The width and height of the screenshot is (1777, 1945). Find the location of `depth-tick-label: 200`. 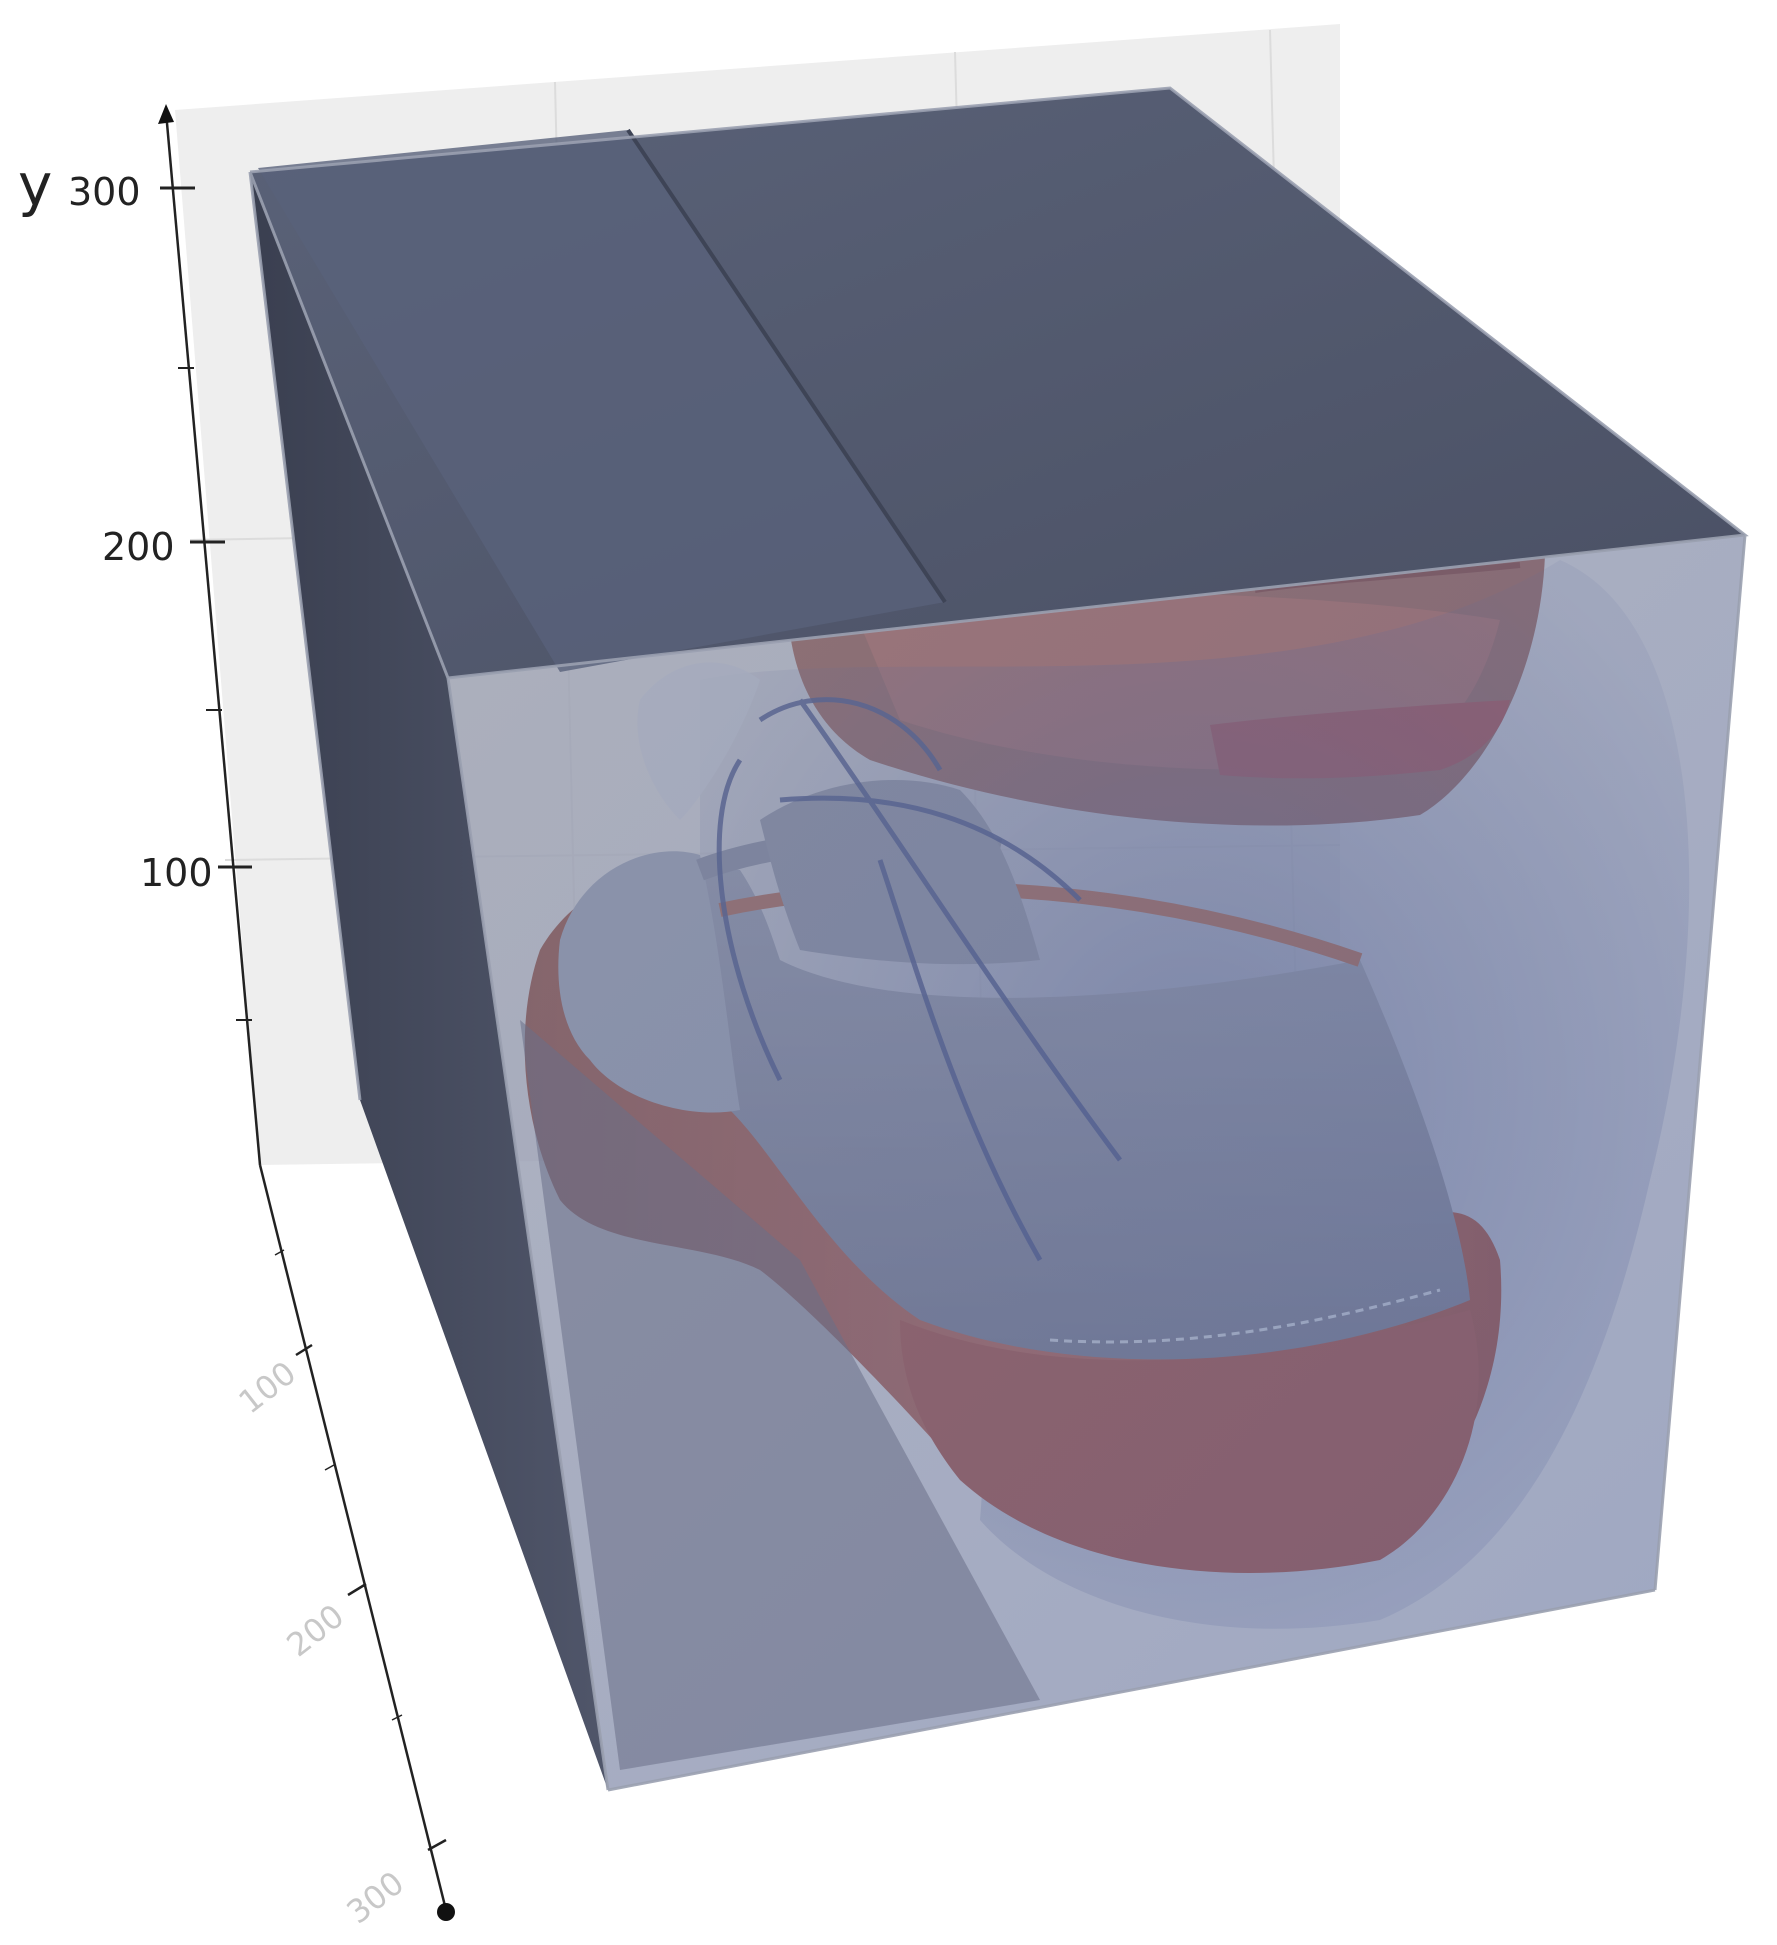

depth-tick-label: 200 is located at coordinates (316, 1631).